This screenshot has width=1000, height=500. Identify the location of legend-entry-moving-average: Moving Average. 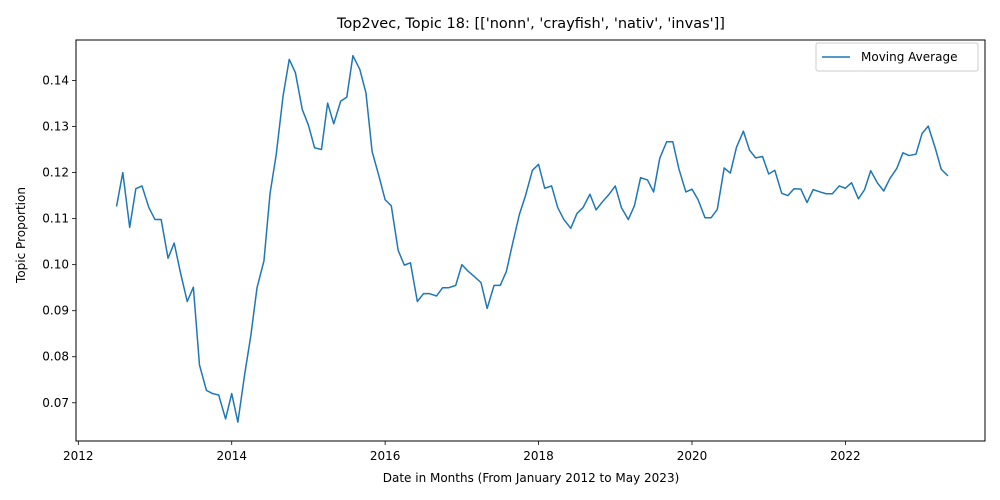
(909, 57).